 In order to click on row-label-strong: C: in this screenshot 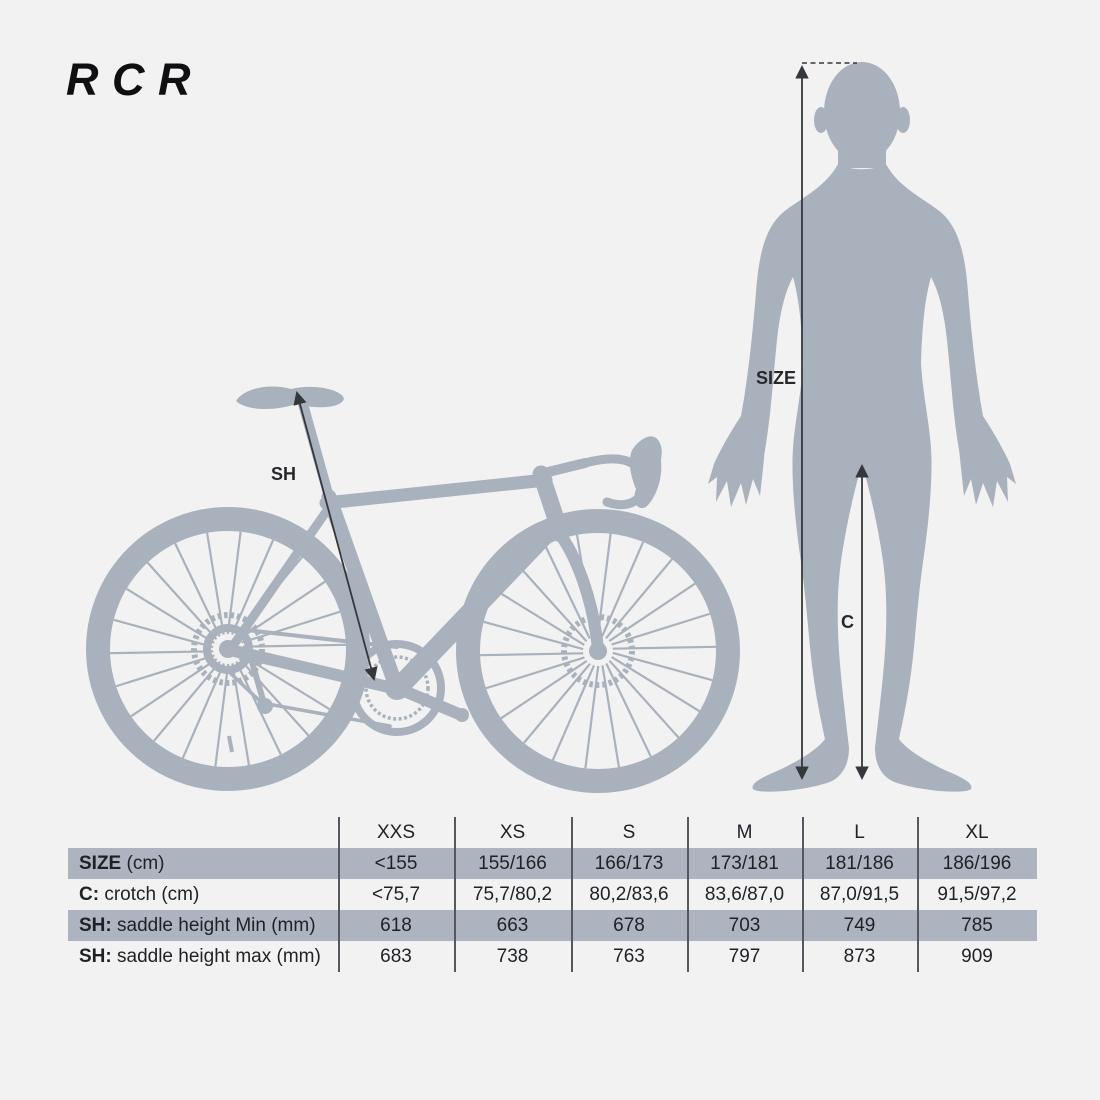, I will do `click(89, 894)`.